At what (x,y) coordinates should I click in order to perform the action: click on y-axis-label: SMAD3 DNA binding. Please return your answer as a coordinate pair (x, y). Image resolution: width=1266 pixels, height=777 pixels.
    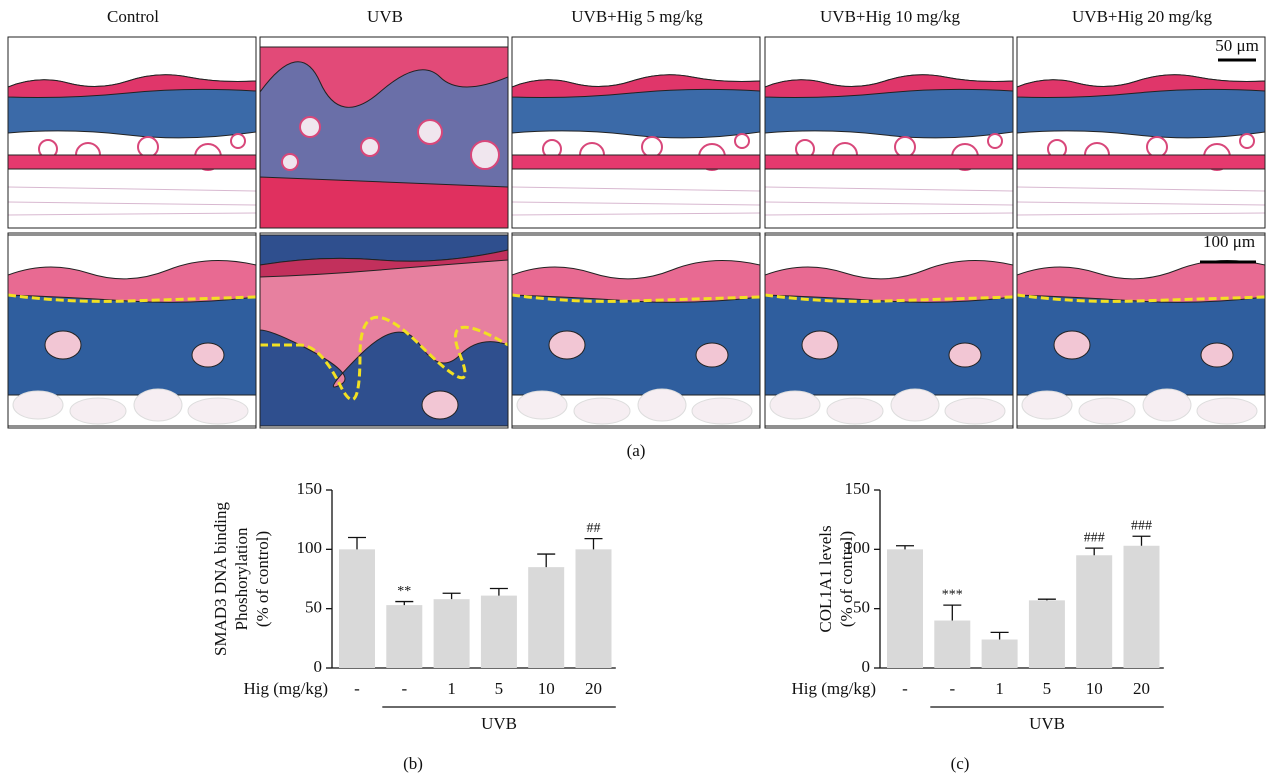
    Looking at the image, I should click on (220, 579).